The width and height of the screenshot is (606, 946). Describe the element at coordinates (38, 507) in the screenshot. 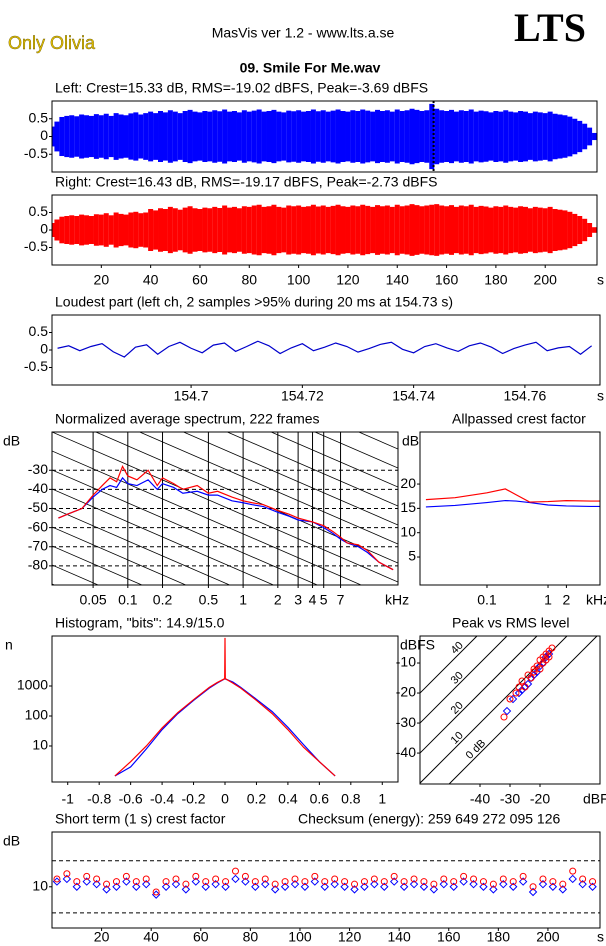

I see `y-tick-label: -50` at that location.